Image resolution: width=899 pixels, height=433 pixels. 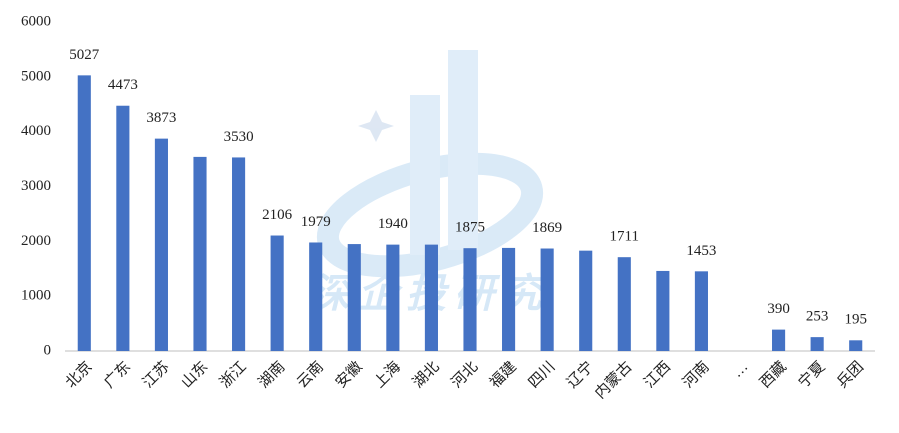 I want to click on data-label: 1711, so click(x=624, y=237).